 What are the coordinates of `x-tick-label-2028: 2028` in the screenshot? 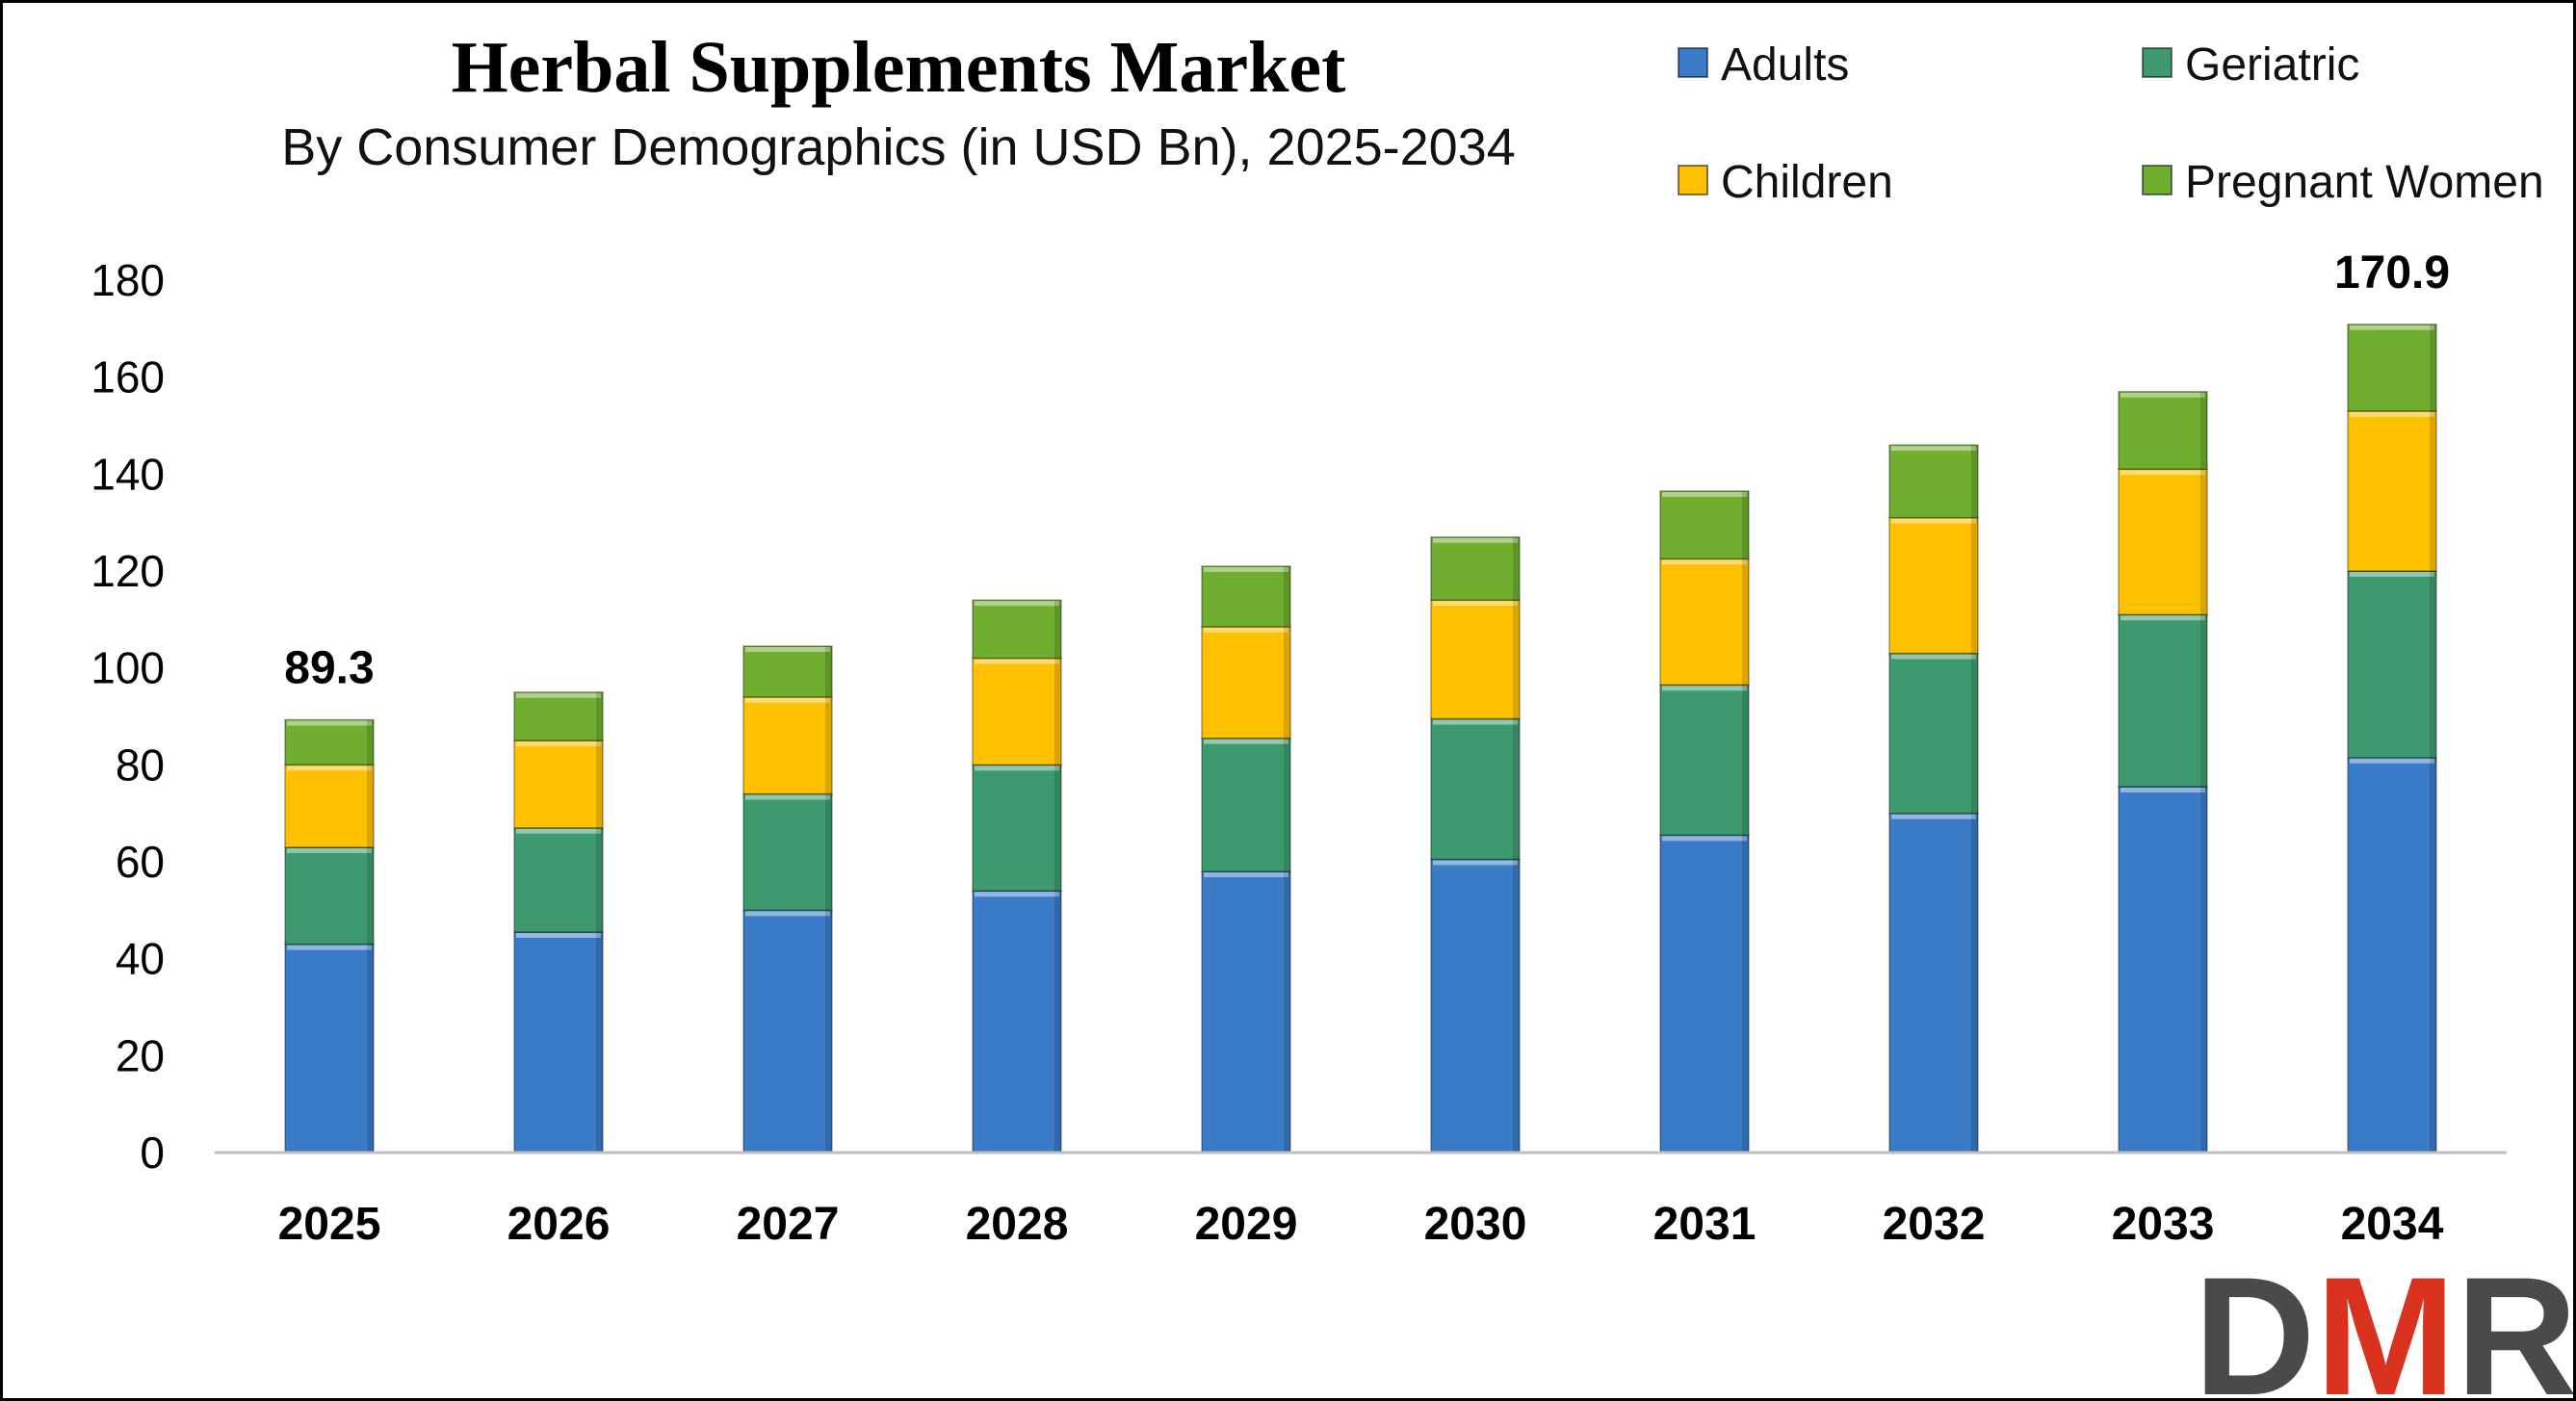 It's located at (1017, 1224).